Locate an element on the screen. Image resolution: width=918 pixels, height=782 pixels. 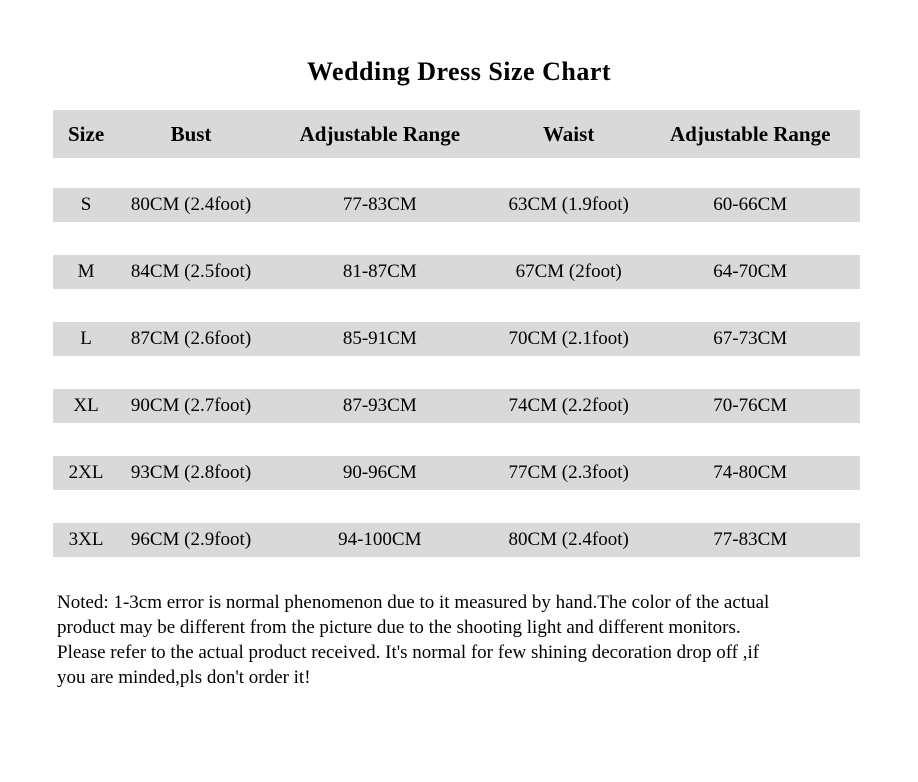
cell-waist: 70CM (2.1foot) is located at coordinates (568, 338).